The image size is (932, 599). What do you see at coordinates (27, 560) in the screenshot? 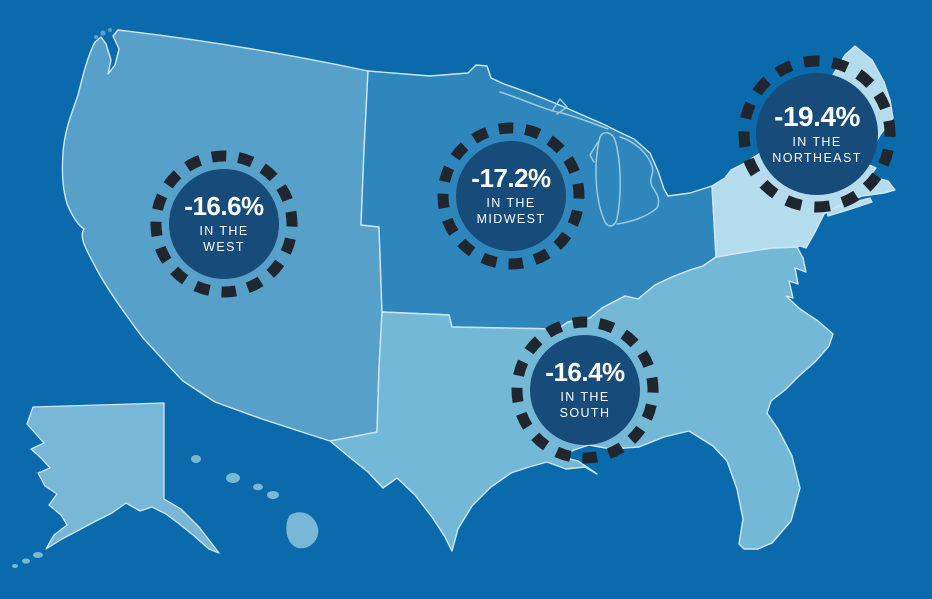
I see `aleutian-islands` at bounding box center [27, 560].